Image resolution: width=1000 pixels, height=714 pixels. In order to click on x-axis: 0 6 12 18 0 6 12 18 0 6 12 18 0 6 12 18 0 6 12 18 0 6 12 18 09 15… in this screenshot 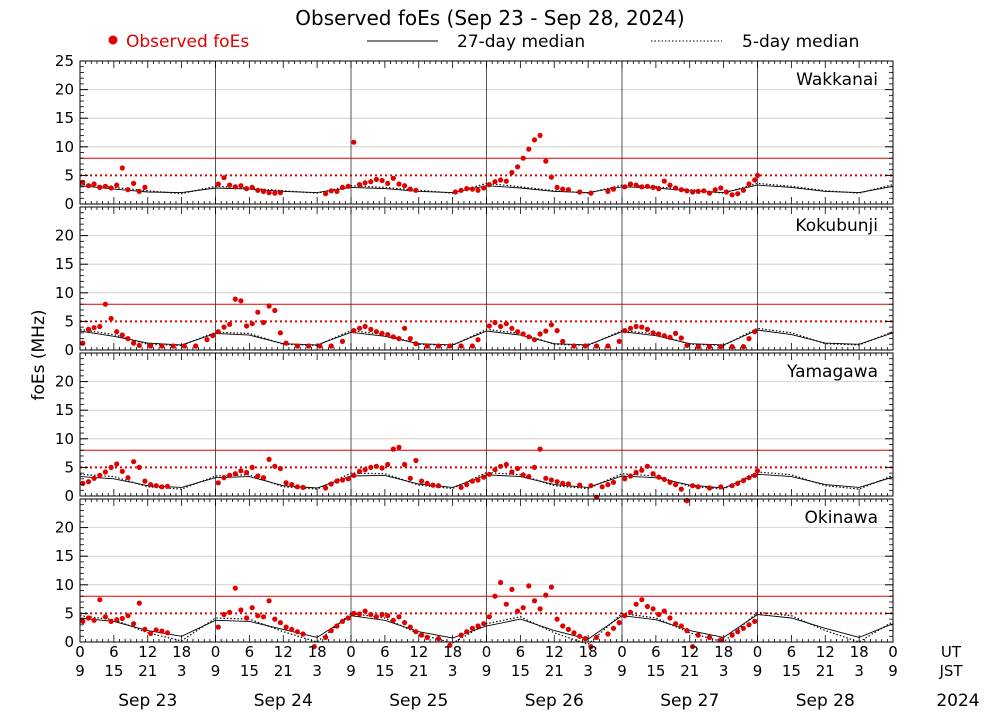, I will do `click(527, 677)`.